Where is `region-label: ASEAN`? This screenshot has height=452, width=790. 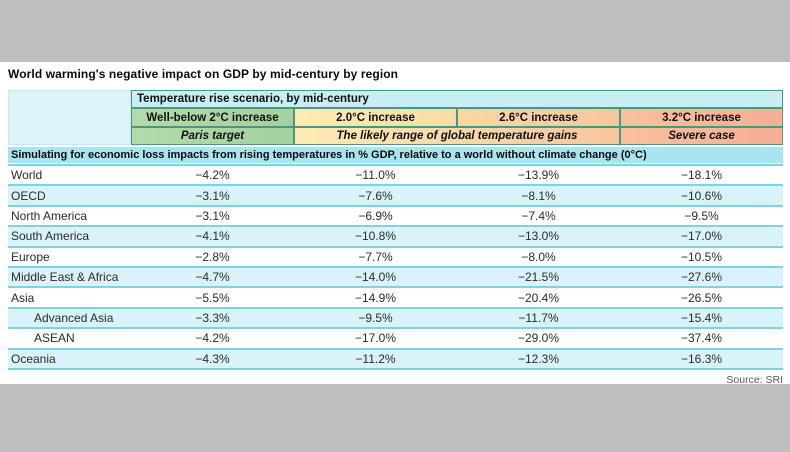 region-label: ASEAN is located at coordinates (54, 338).